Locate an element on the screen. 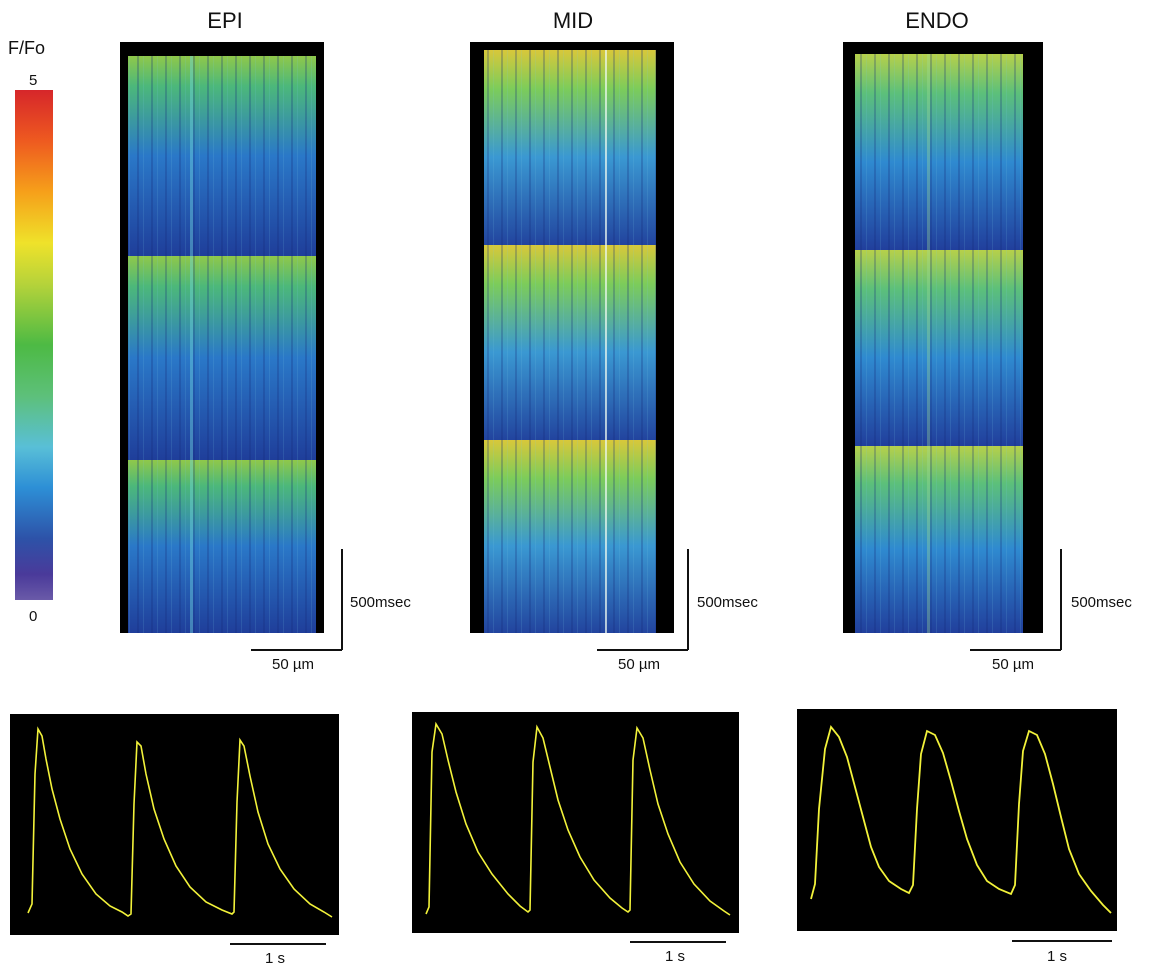  calcium-trace-mid is located at coordinates (575, 822).